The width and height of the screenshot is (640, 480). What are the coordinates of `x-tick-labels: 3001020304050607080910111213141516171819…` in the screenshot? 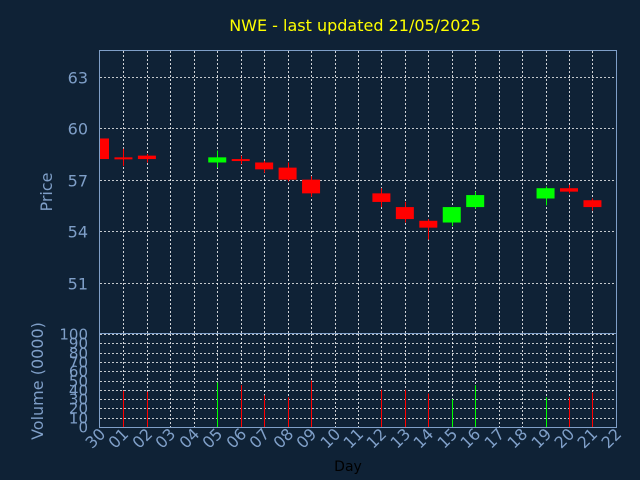 It's located at (353, 438).